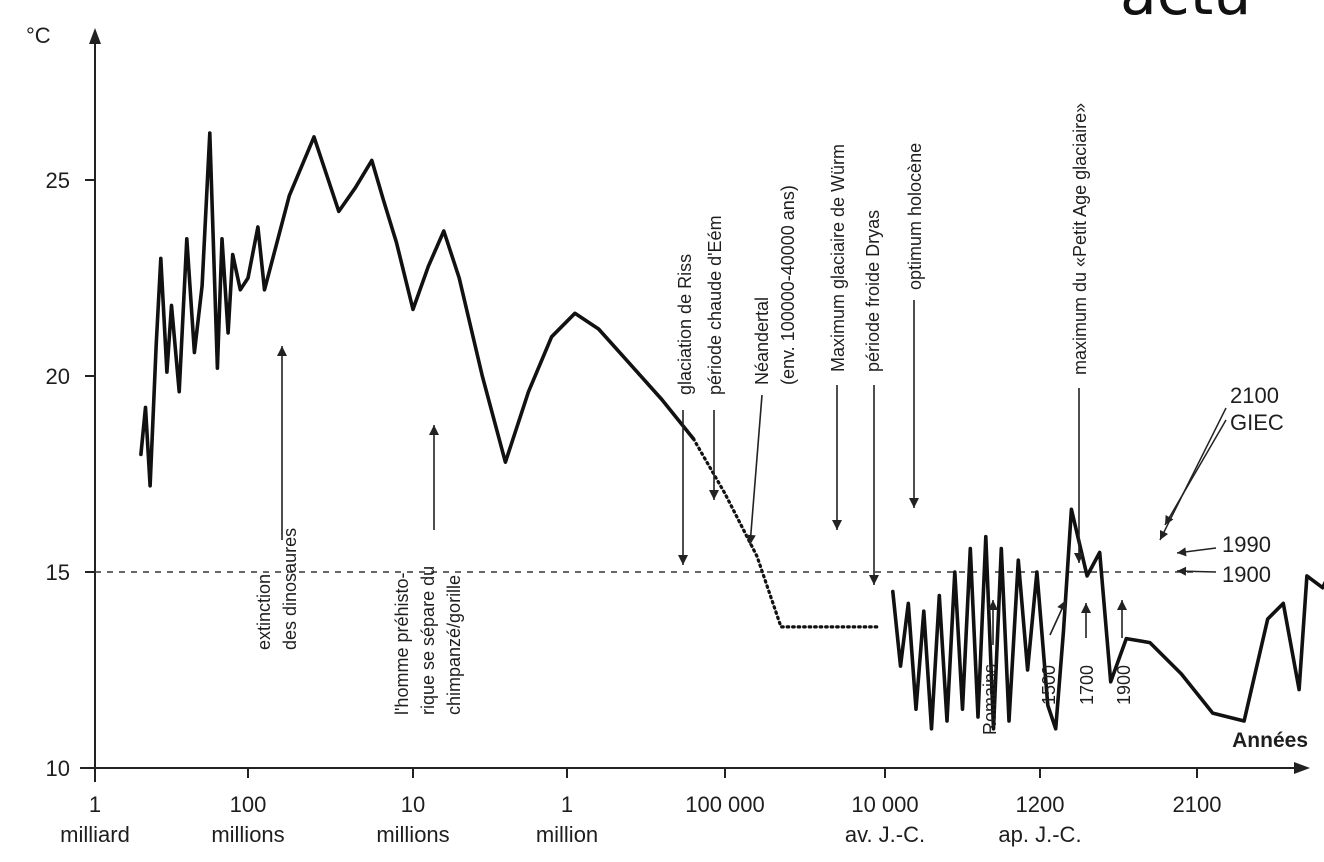 This screenshot has width=1324, height=862. I want to click on annotation-text: rique se sépare du, so click(428, 640).